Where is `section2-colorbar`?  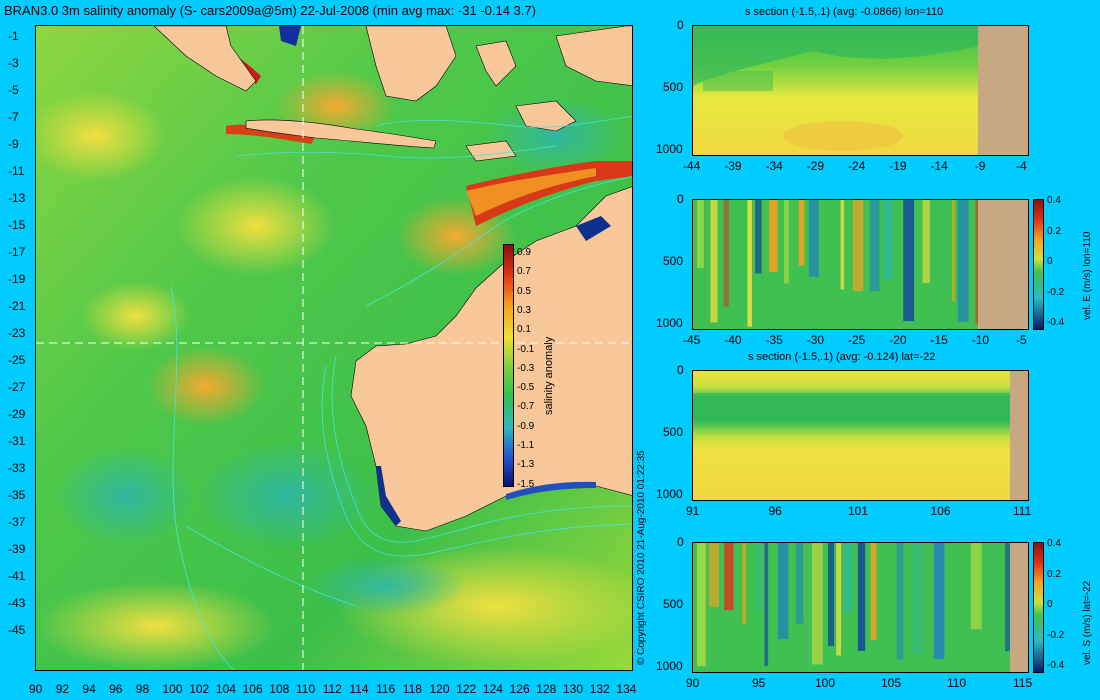 section2-colorbar is located at coordinates (1038, 264).